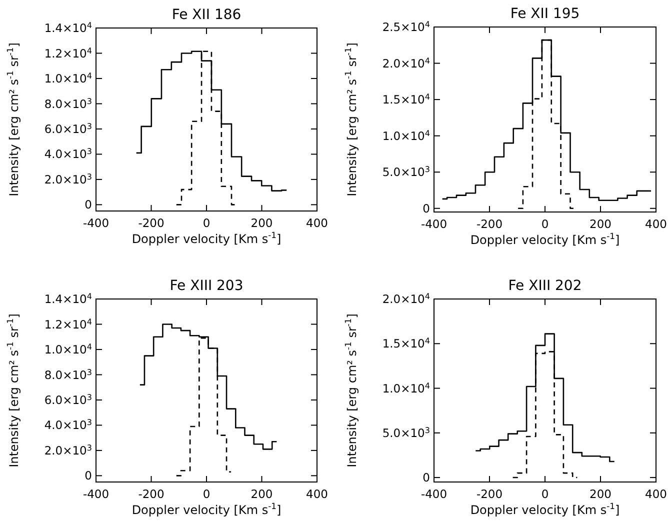 This screenshot has height=531, width=670. Describe the element at coordinates (545, 14) in the screenshot. I see `chart-title: Fe XII 195` at that location.